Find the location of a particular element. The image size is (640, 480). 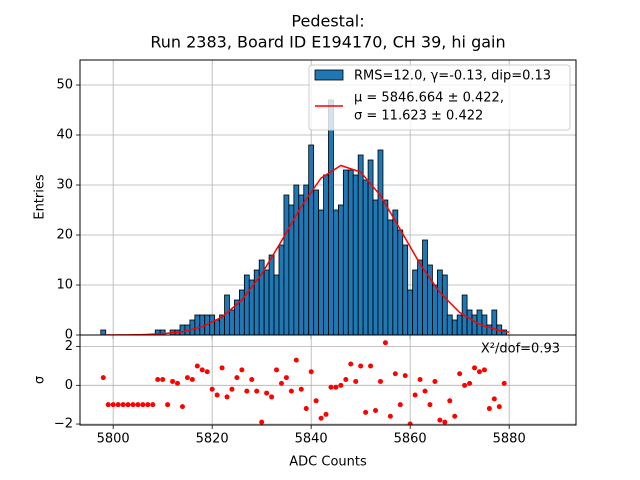

y-tick-label: 20 is located at coordinates (64, 235).